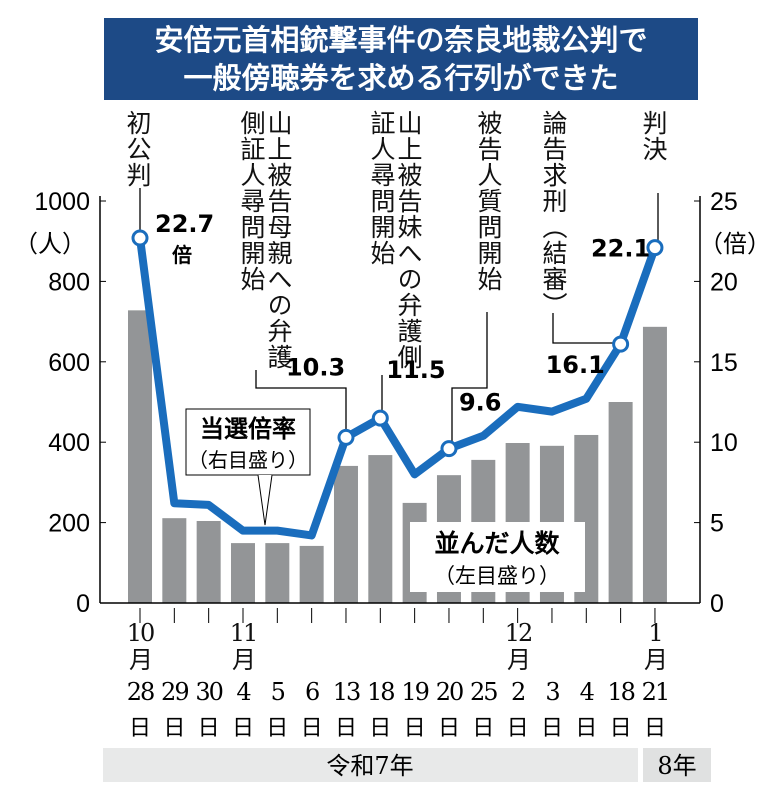 This screenshot has width=770, height=790. I want to click on x-day-label: 28, so click(140, 692).